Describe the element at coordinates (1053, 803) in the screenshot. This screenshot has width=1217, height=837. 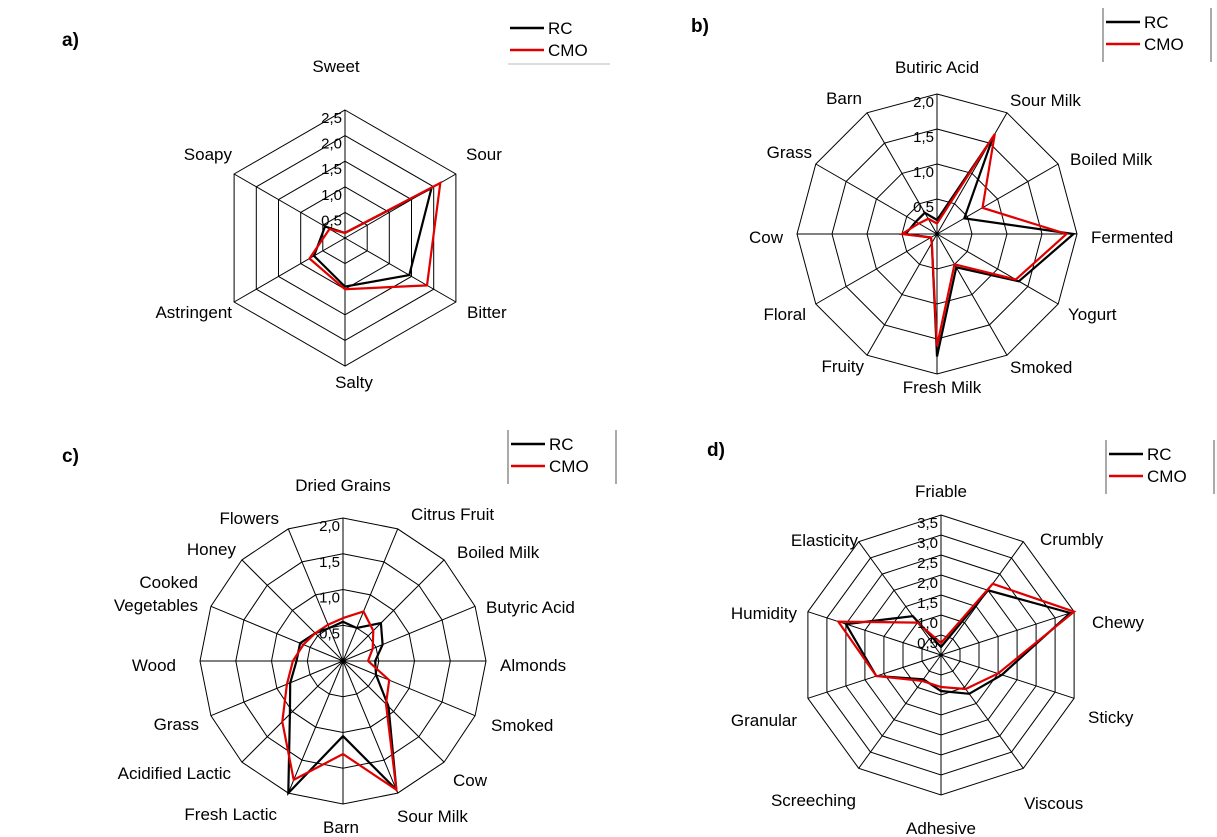
I see `axis-label-d-viscous: Viscous` at that location.